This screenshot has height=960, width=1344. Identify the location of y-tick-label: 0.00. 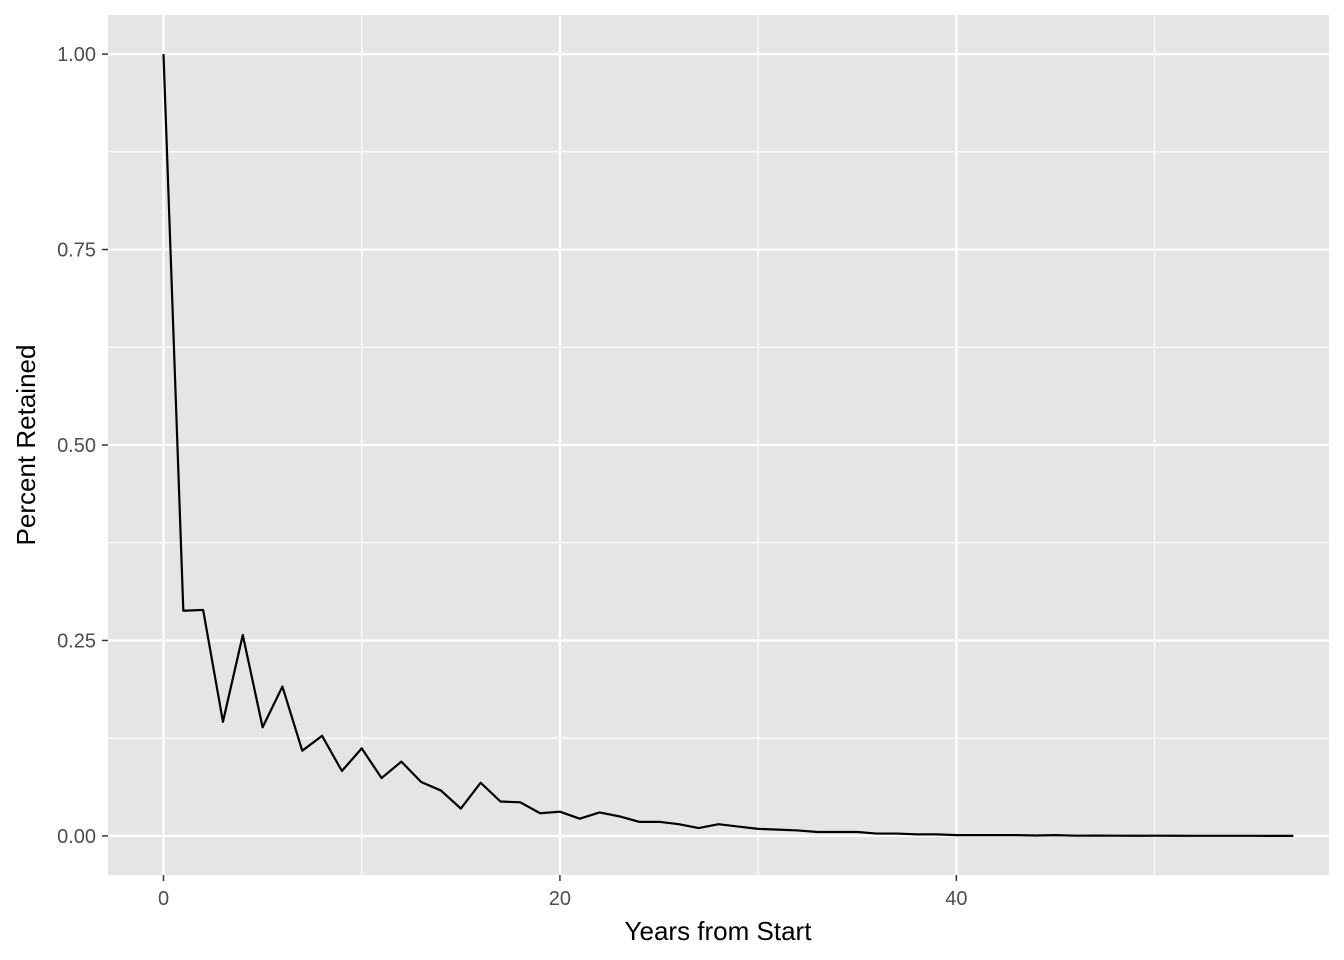
(76, 837).